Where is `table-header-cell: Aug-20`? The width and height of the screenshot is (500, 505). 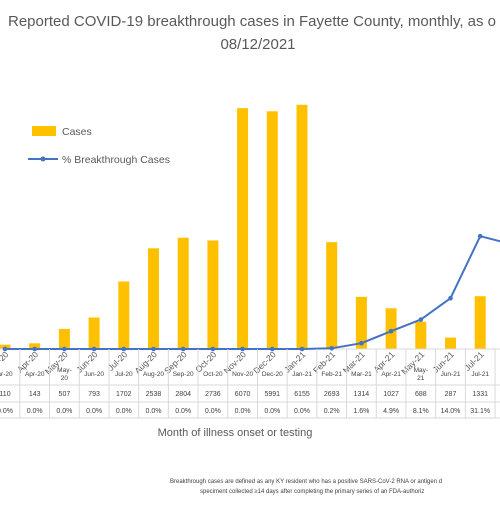 table-header-cell: Aug-20 is located at coordinates (153, 374).